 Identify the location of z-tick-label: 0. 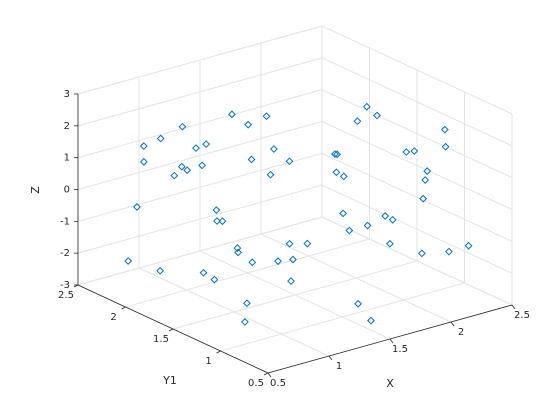
(67, 190).